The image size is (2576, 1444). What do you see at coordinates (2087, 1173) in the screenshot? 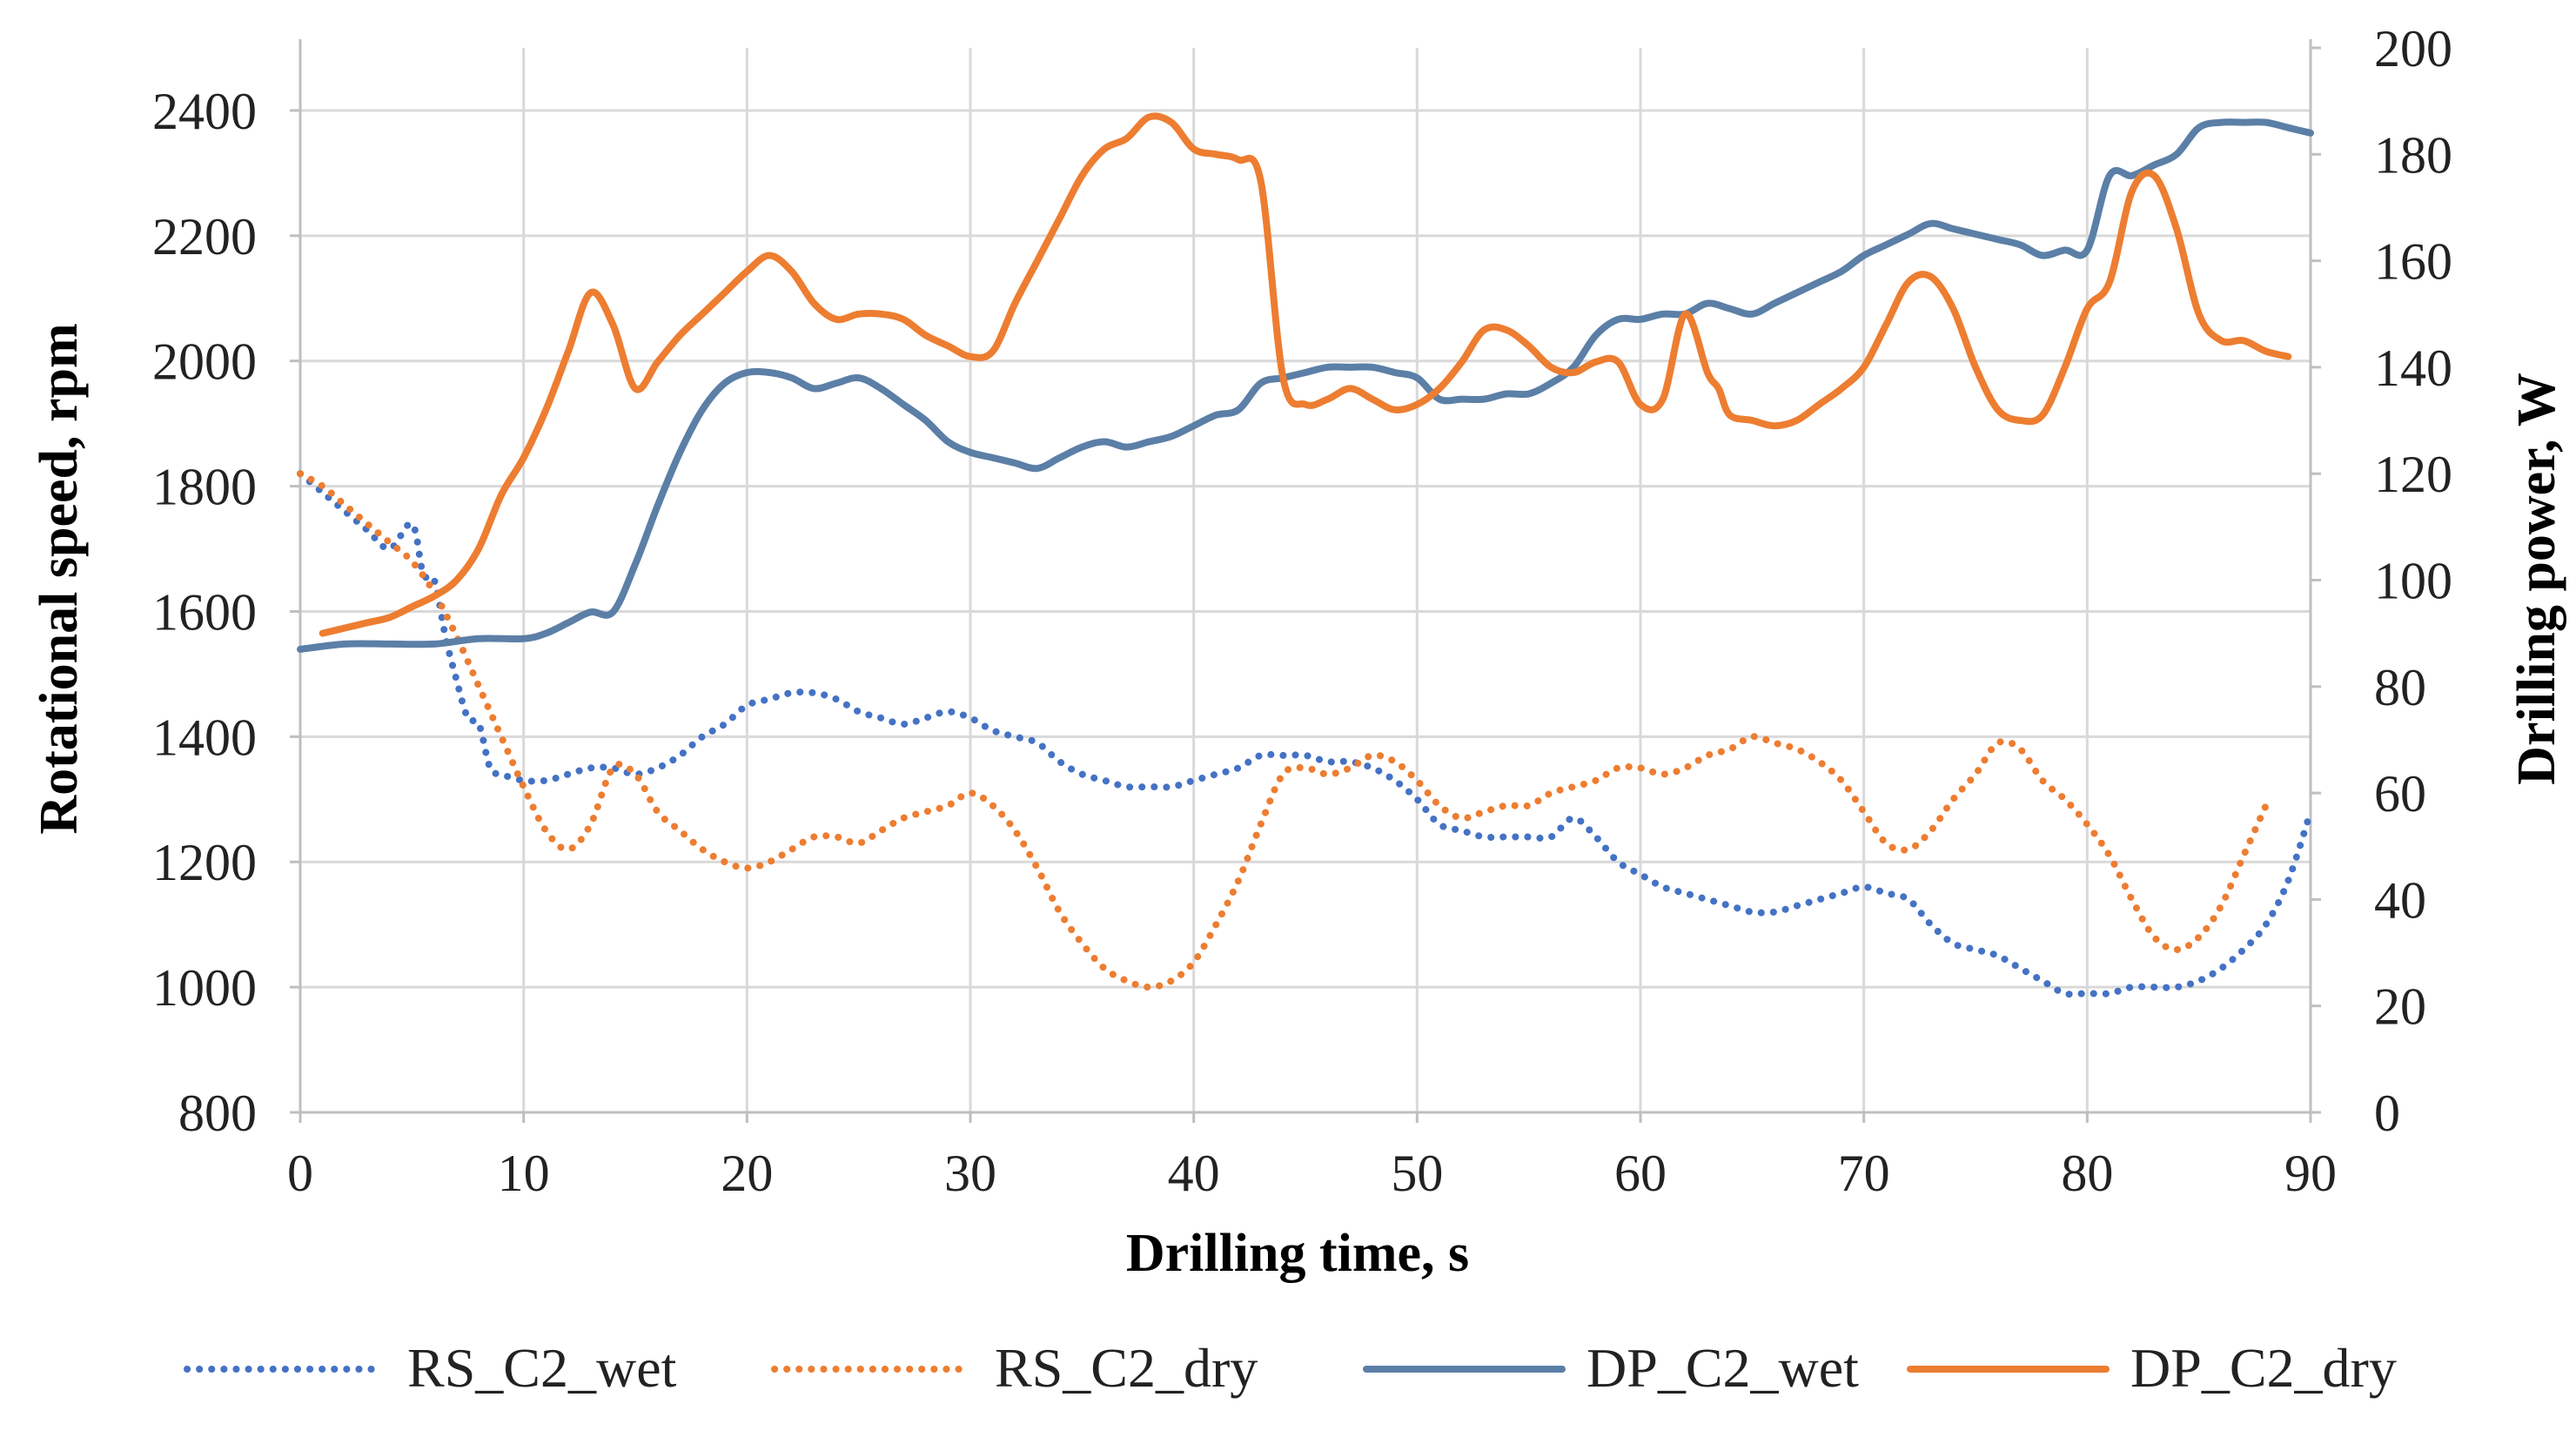
I see `x-tick-label: 80` at bounding box center [2087, 1173].